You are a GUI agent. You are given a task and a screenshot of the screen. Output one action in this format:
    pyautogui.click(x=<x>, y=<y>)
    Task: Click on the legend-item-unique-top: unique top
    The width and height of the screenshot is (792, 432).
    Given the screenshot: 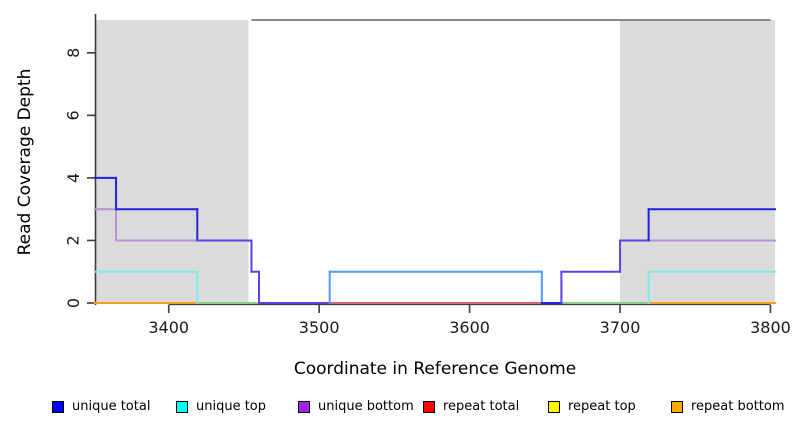 What is the action you would take?
    pyautogui.click(x=221, y=407)
    